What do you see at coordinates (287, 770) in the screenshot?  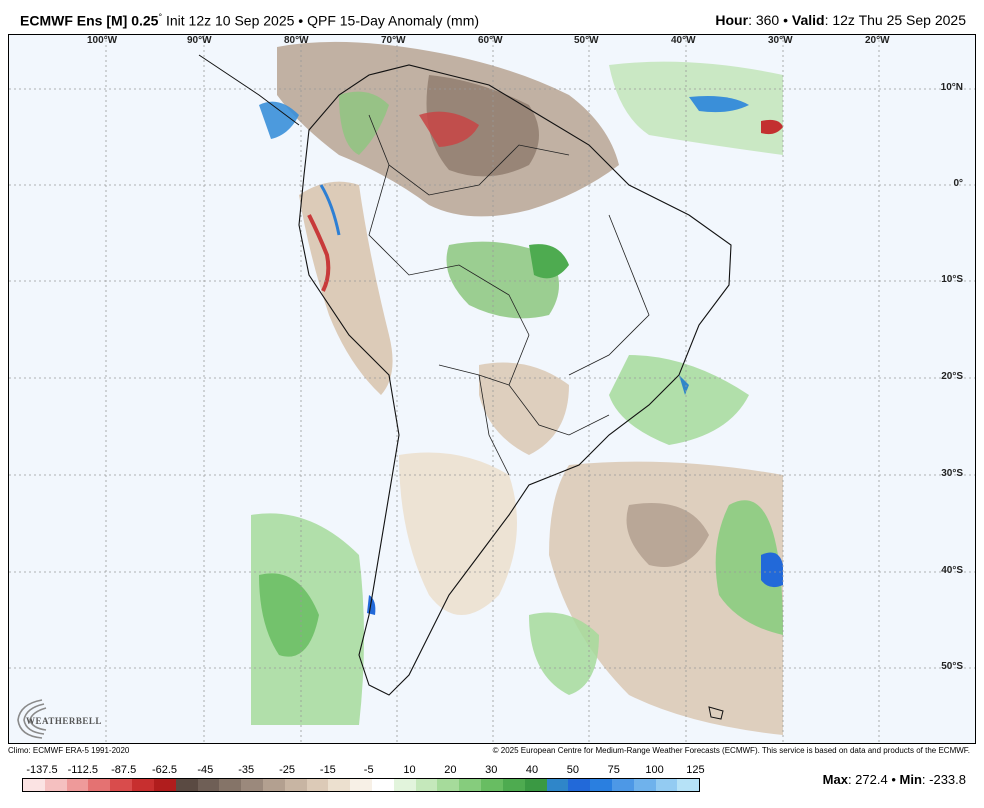 I see `colorbar-label: -25` at bounding box center [287, 770].